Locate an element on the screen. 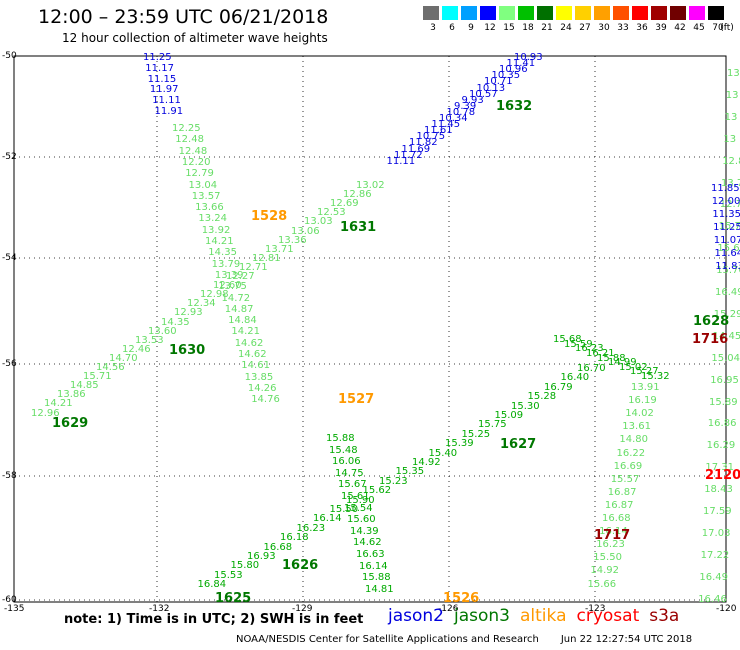 This screenshot has width=740, height=650. wave-height-label: 17.59 is located at coordinates (717, 511).